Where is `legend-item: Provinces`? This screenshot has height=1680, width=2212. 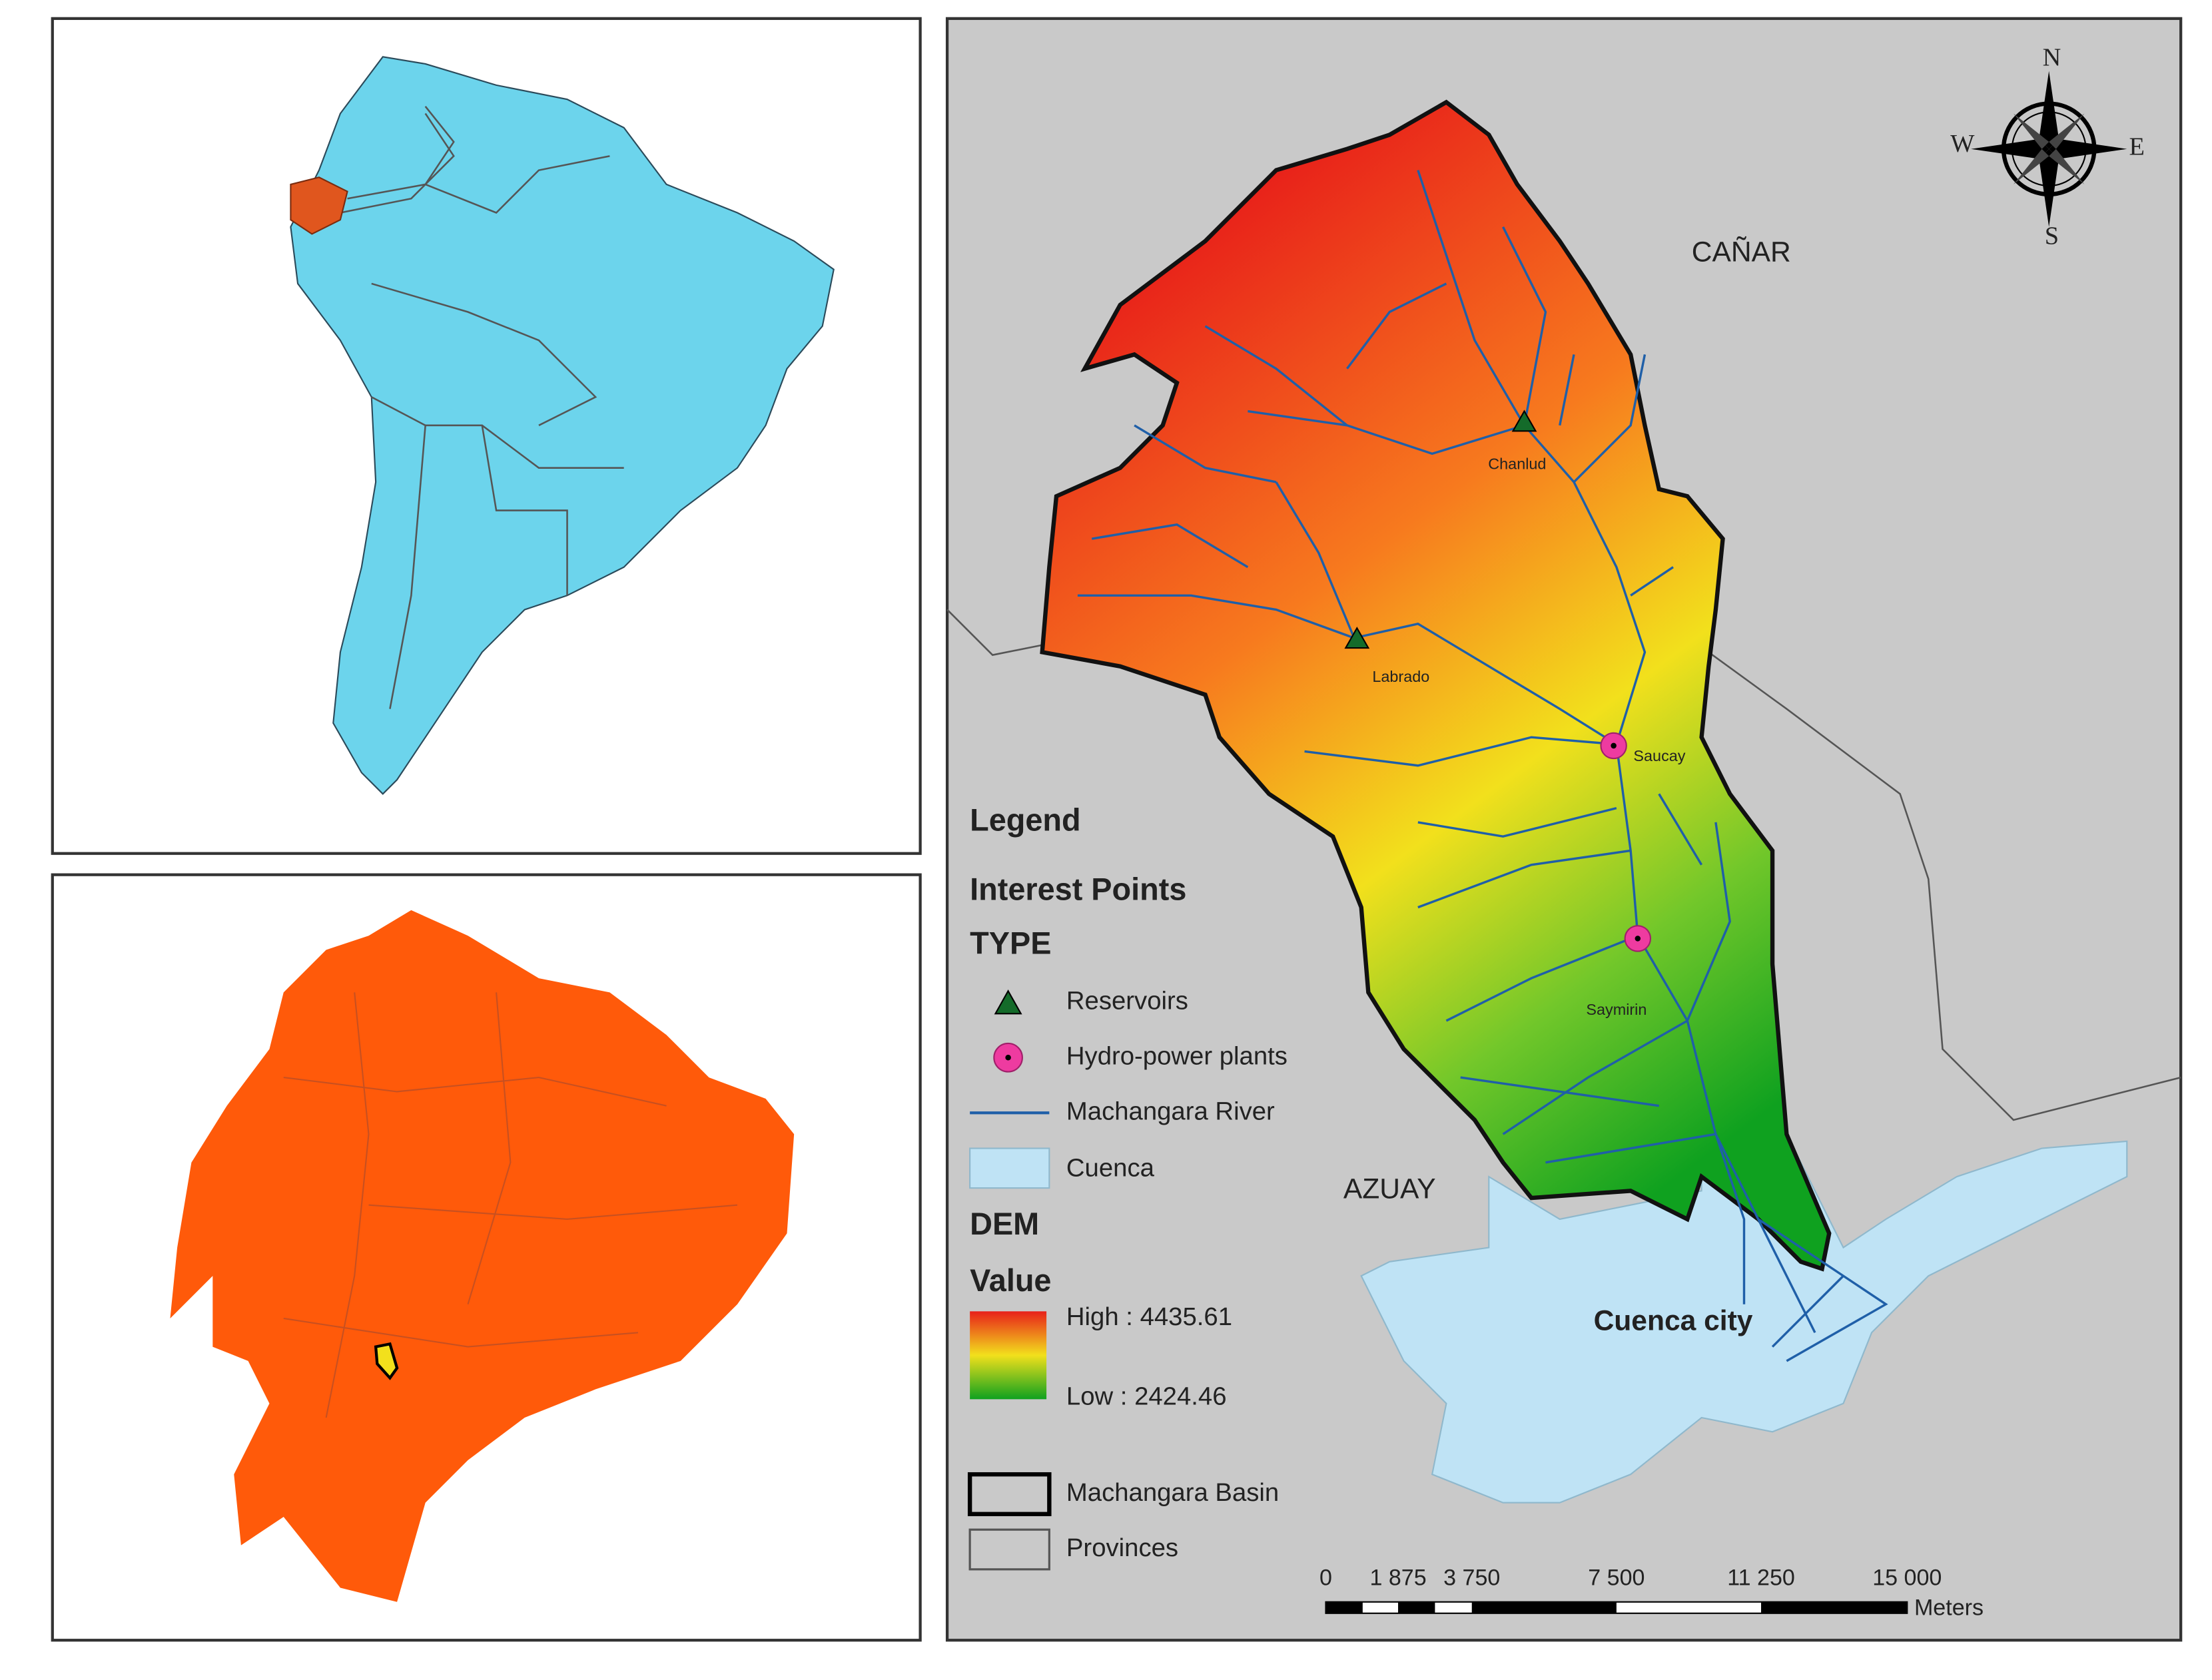 legend-item: Provinces is located at coordinates (1122, 1548).